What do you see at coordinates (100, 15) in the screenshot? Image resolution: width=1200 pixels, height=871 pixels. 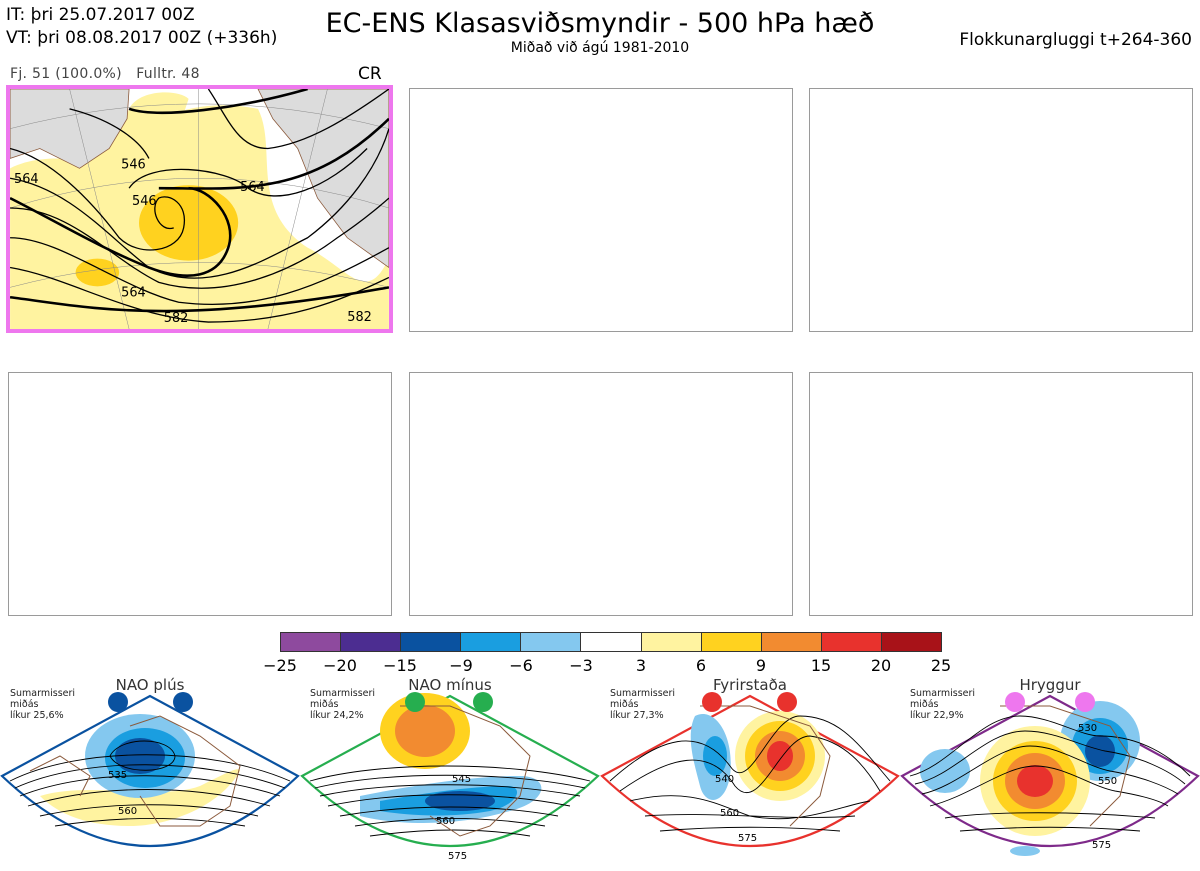 I see `initial-time: IT: þri 25.07.2017 00Z` at bounding box center [100, 15].